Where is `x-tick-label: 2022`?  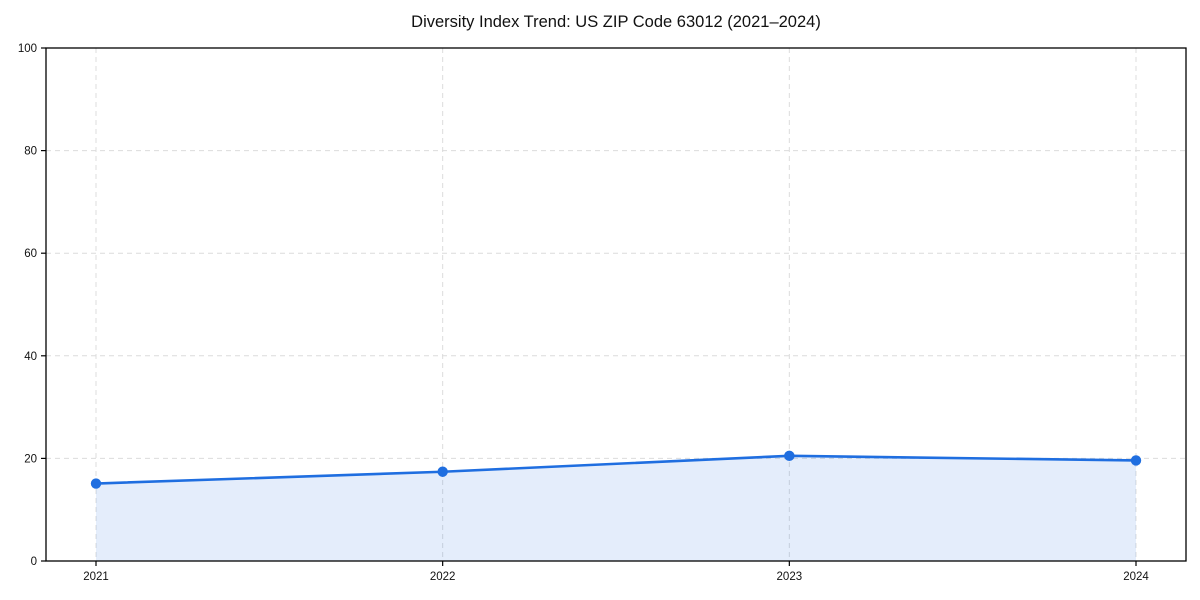
x-tick-label: 2022 is located at coordinates (443, 577).